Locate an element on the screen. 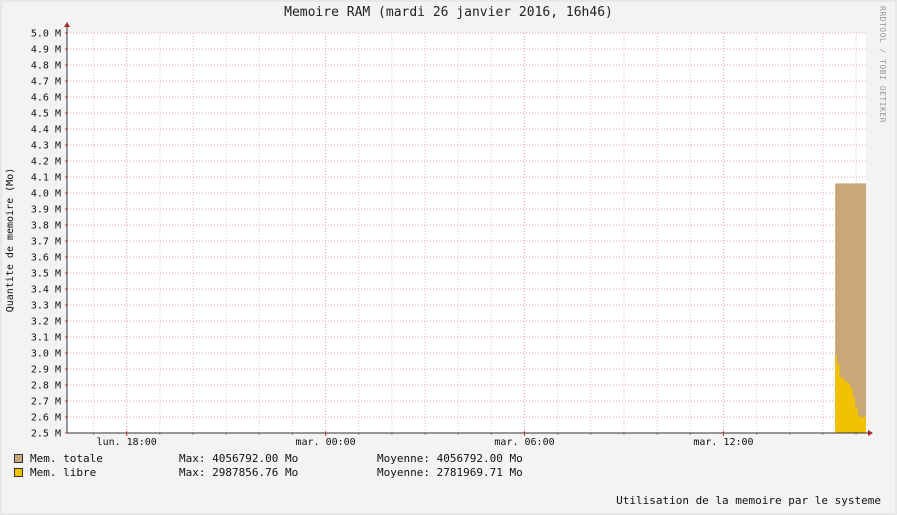 Image resolution: width=897 pixels, height=515 pixels. x-tick-labels: lun. 18:00 mar. 00:00 mar. 06:00 mar. 12:00 is located at coordinates (425, 442).